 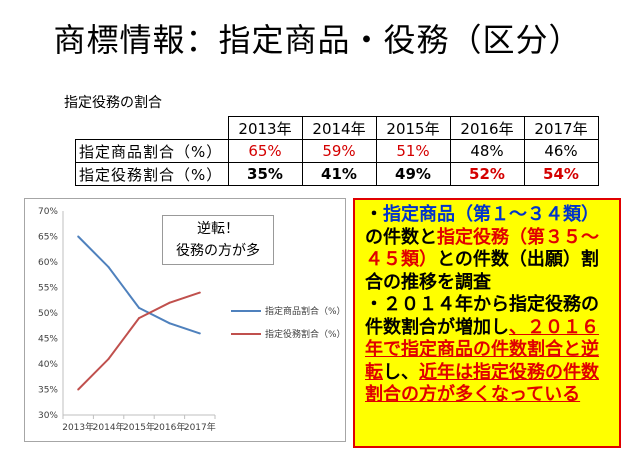 I want to click on callout-line-1: 逆転！, so click(x=218, y=229).